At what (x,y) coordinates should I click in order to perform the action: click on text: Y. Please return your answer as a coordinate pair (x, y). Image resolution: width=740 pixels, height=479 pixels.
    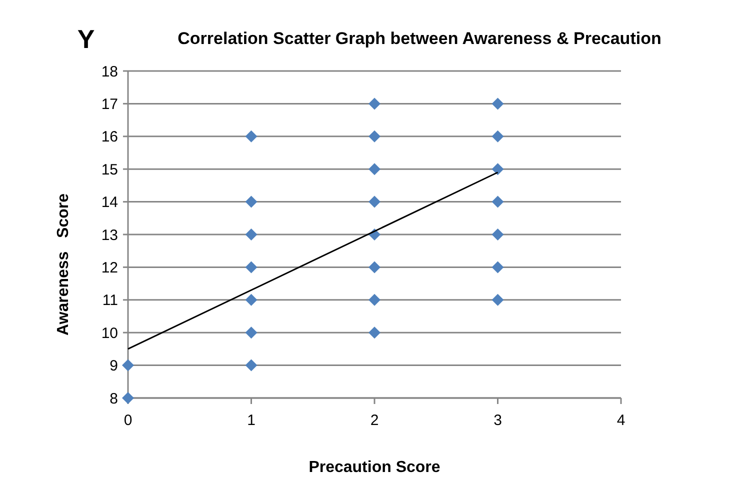
    Looking at the image, I should click on (86, 39).